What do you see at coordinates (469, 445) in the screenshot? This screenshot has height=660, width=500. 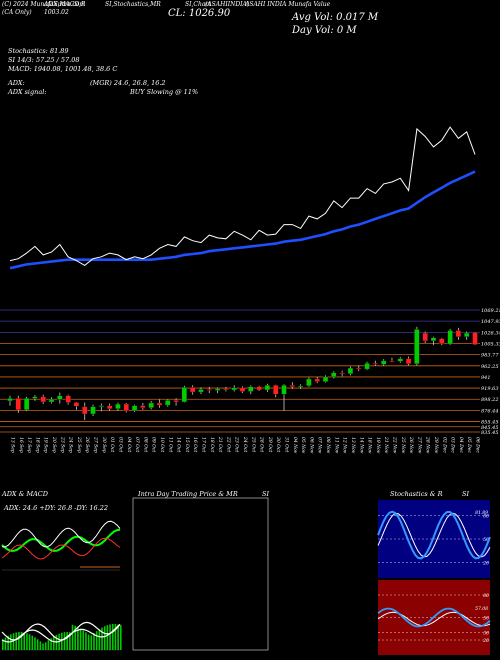 I see `x-axis-label: 05 Dec` at bounding box center [469, 445].